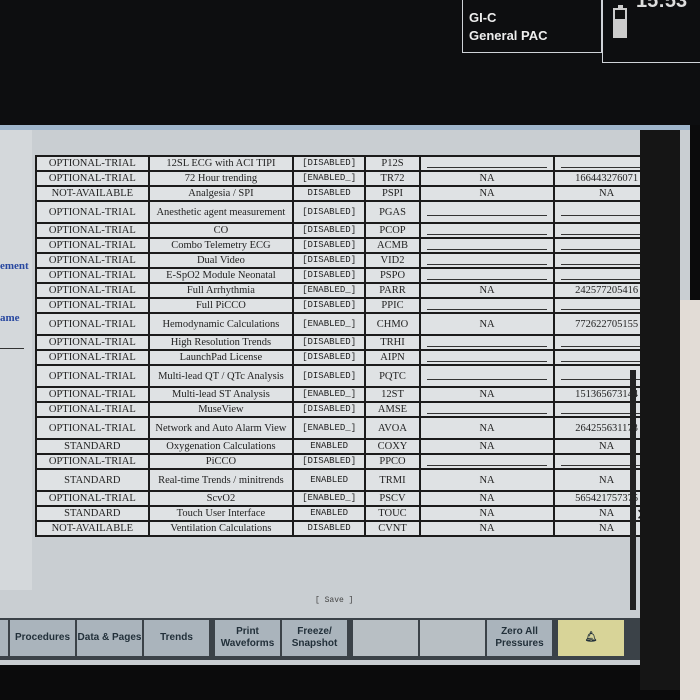 This screenshot has width=700, height=700. Describe the element at coordinates (508, 35) in the screenshot. I see `profile-label: General PAC` at that location.